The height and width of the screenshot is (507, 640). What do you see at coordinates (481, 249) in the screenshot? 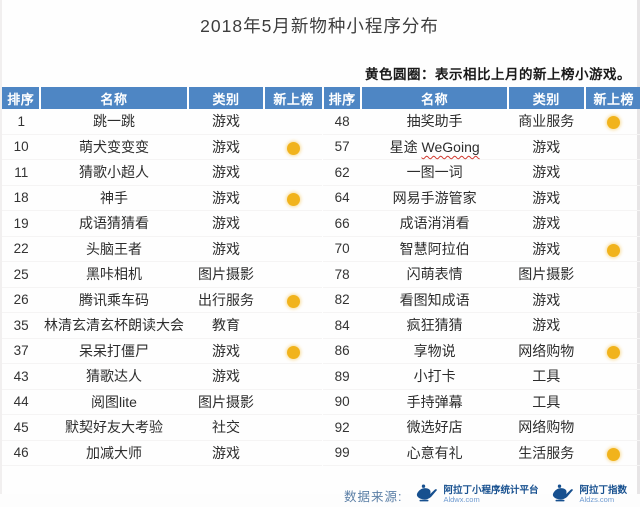
I see `table-row: 70 智慧阿拉伯 游戏` at bounding box center [481, 249].